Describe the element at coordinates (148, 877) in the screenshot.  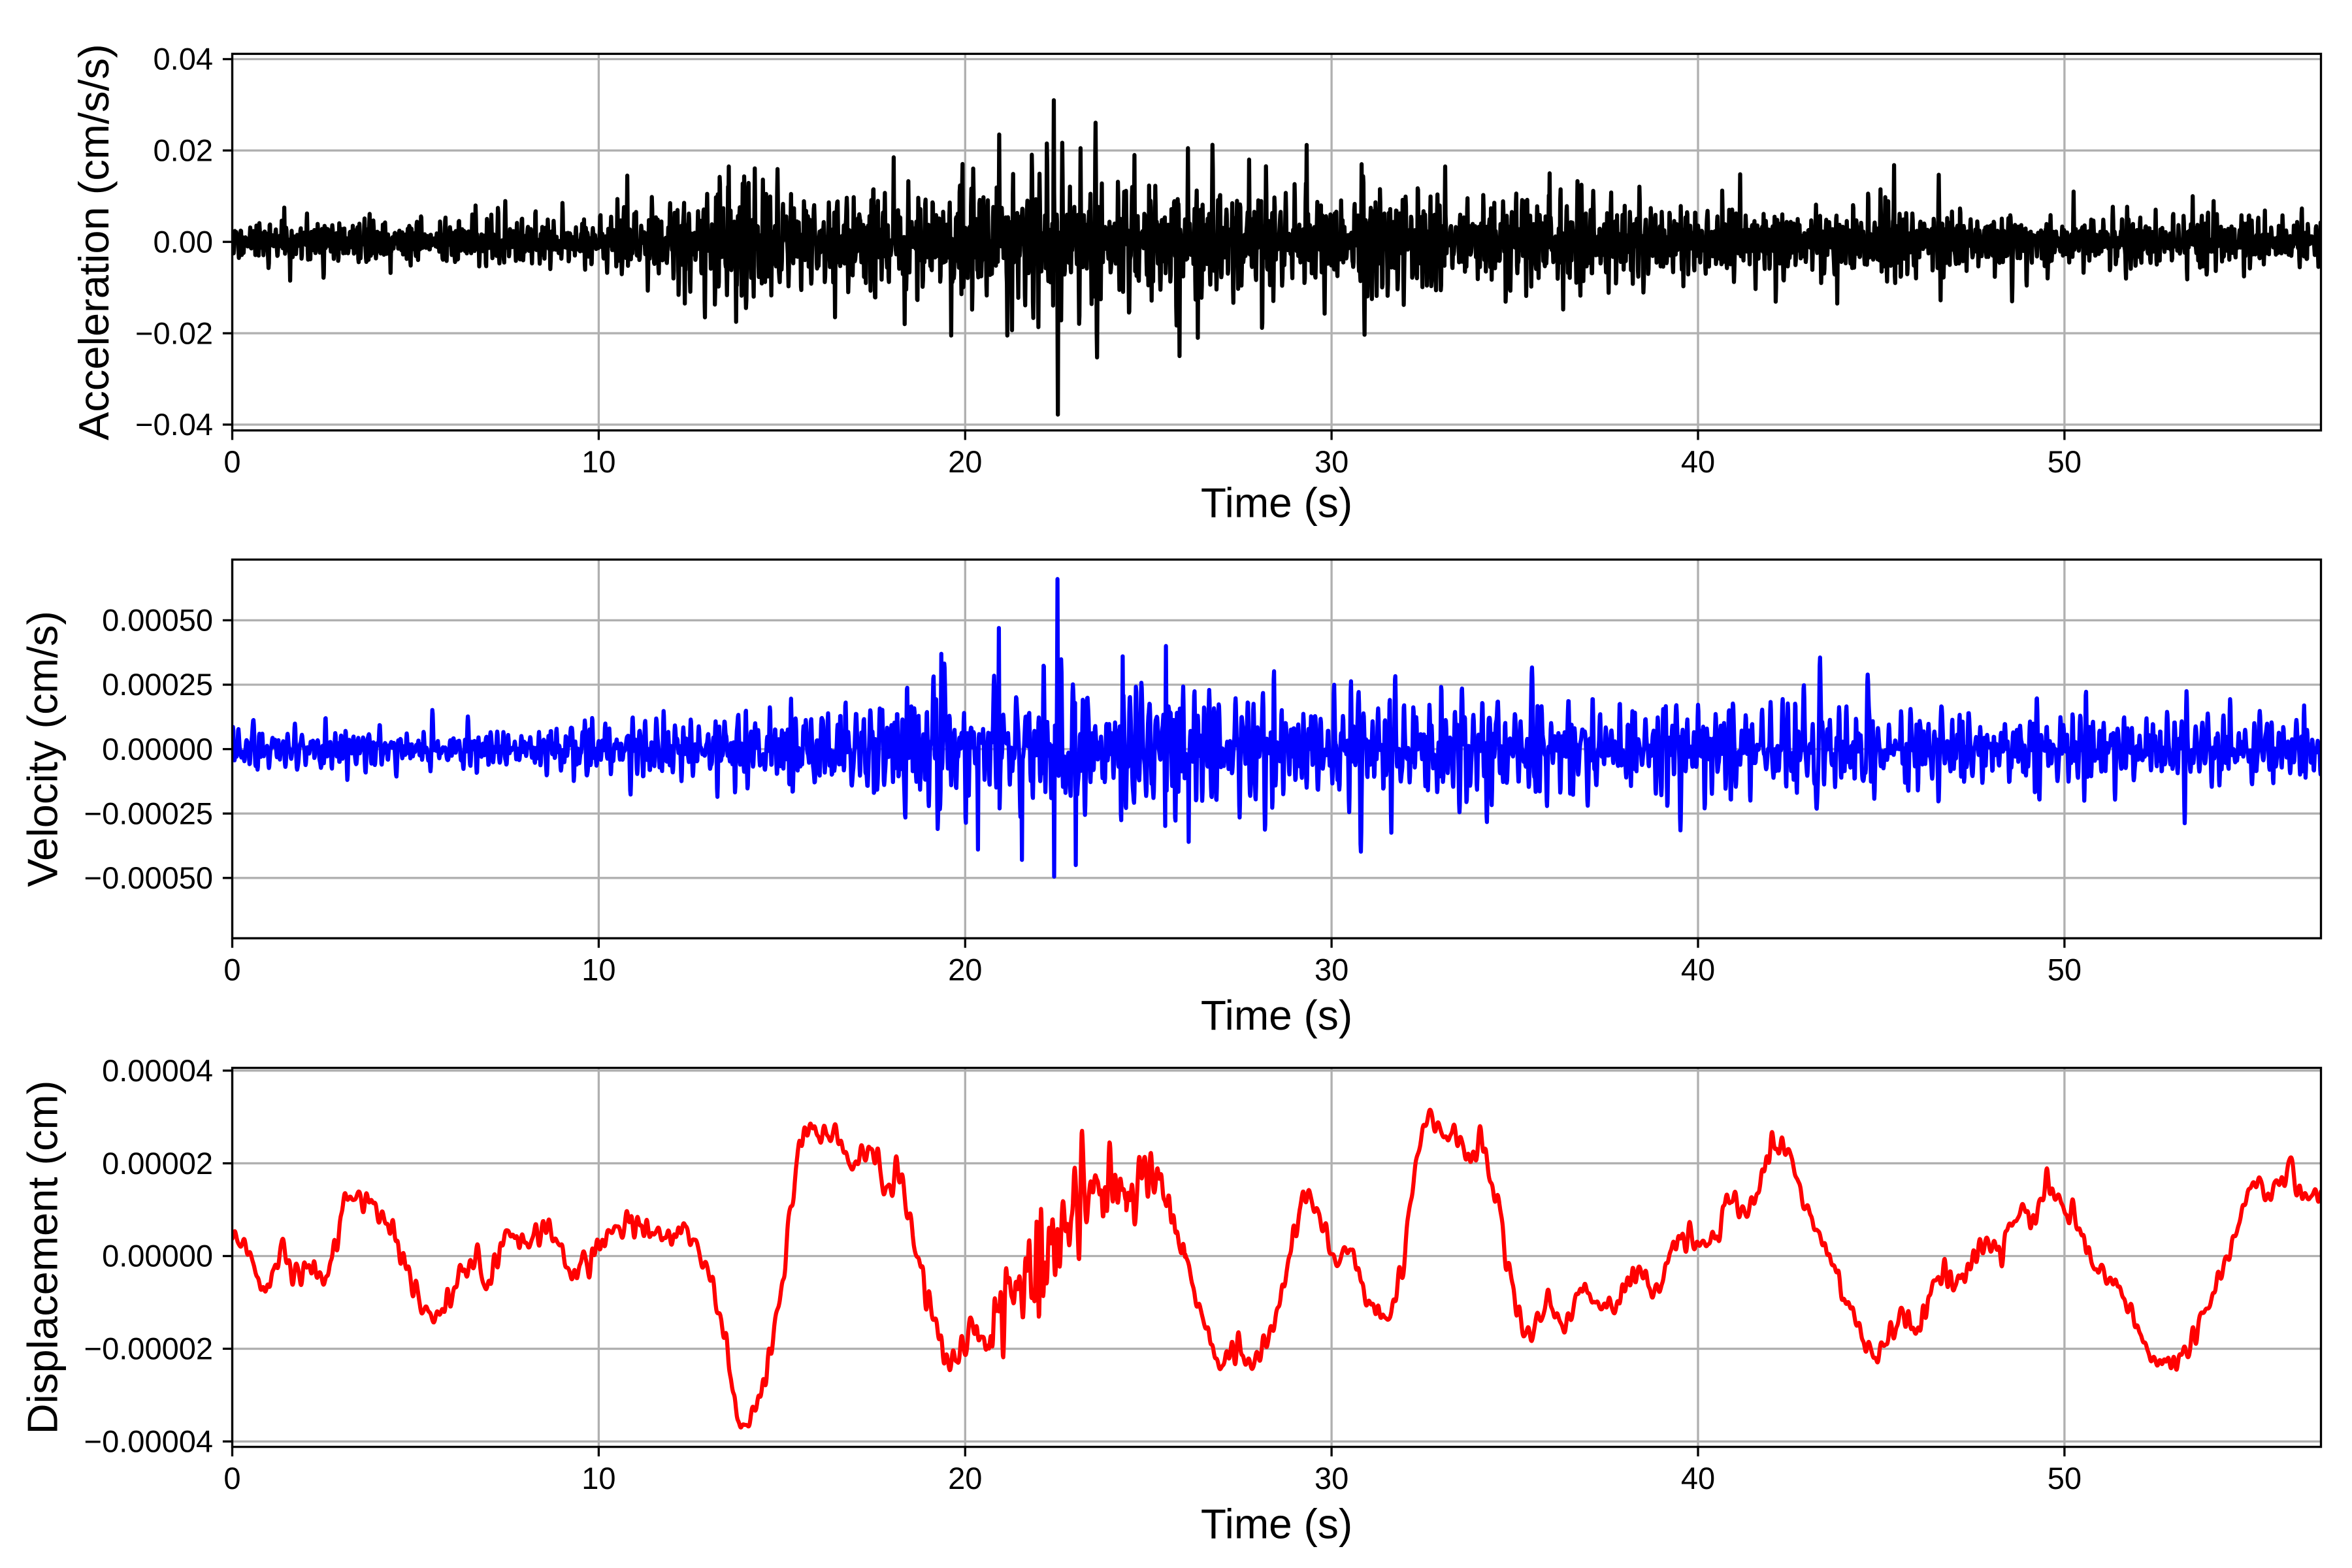
I see `svg-text: −0.00050` at that location.